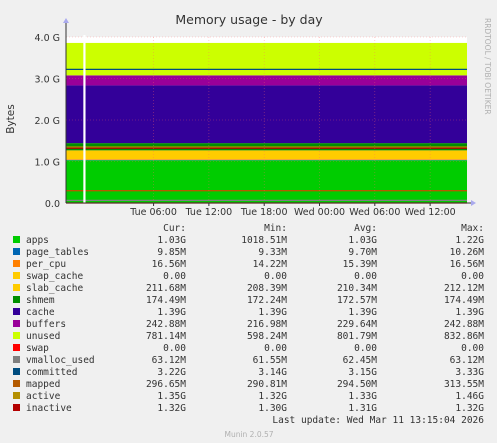  Describe the element at coordinates (272, 408) in the screenshot. I see `legend-min-inactive: 1.30G` at that location.